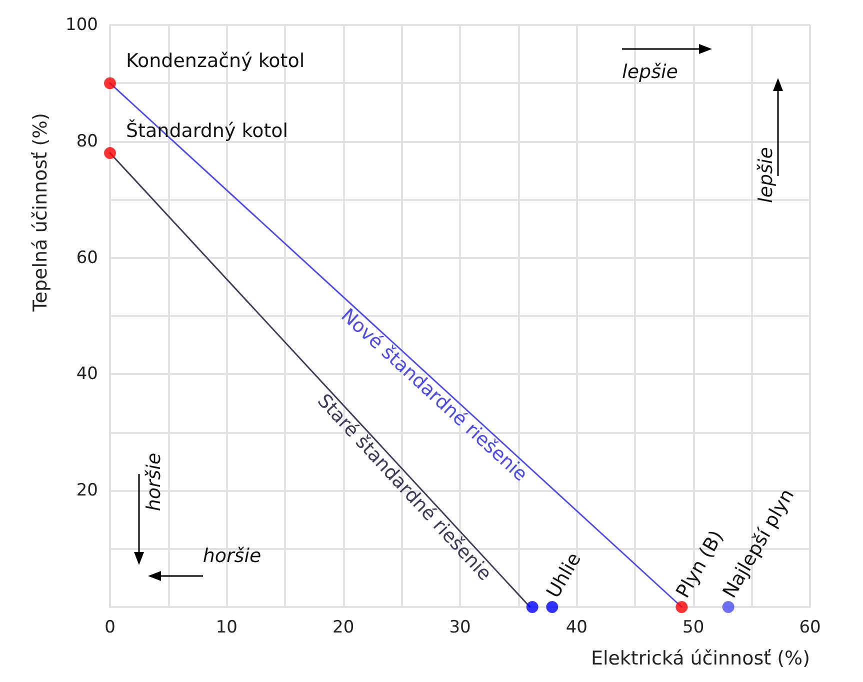 This screenshot has height=682, width=863. Describe the element at coordinates (41, 213) in the screenshot. I see `y-axis-title: Tepelná účinnosť (%)` at that location.